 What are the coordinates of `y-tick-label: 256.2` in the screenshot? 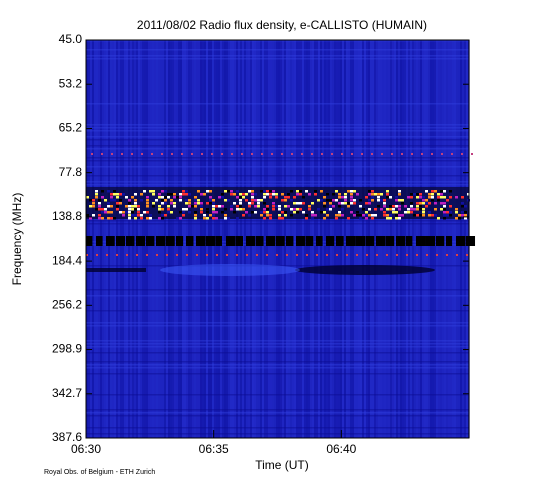 It's located at (67, 305).